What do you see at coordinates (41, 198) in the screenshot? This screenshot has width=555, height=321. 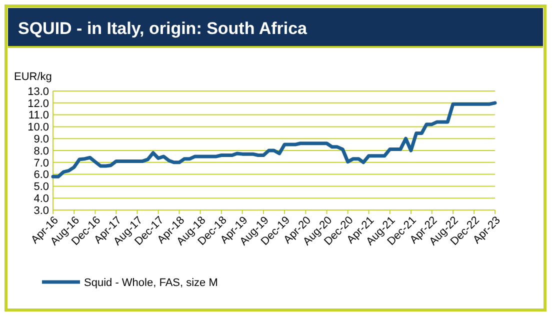 I see `y-tick-label: 4.0` at bounding box center [41, 198].